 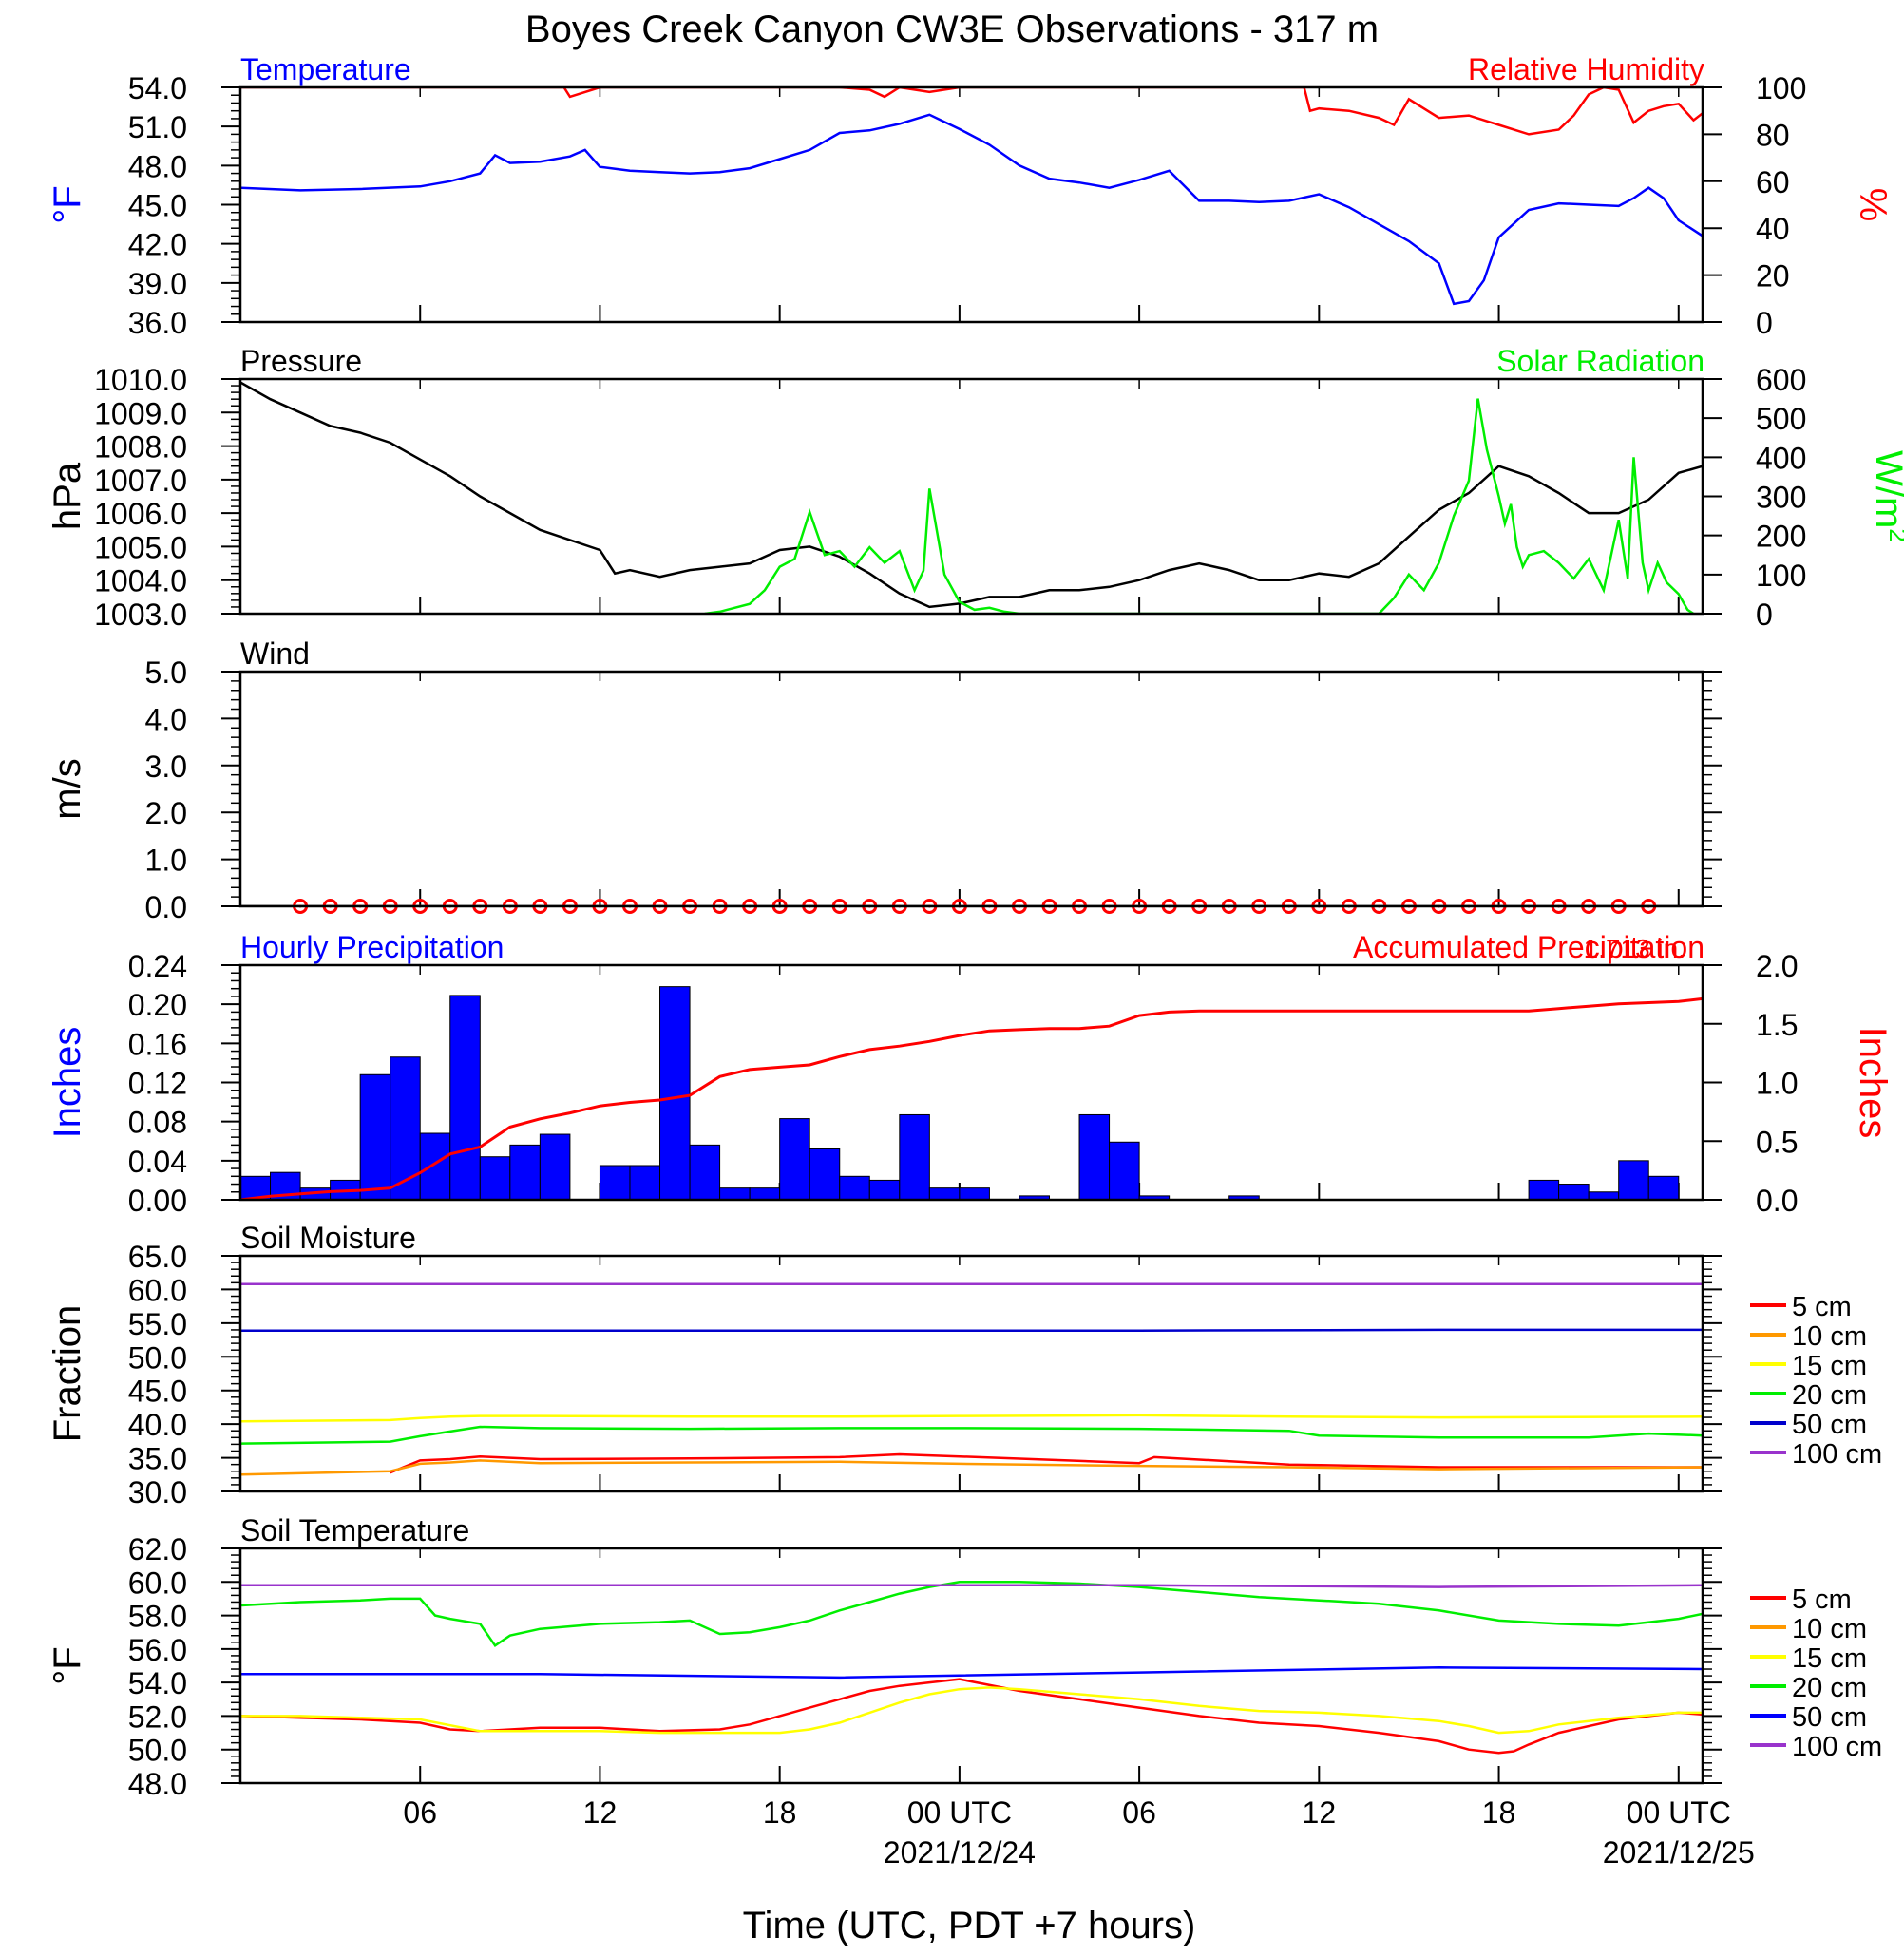 What do you see at coordinates (884, 780) in the screenshot?
I see `panel-2: 0.0 1.0 2.0 3.0 4.0 5.0 Wind m/s` at bounding box center [884, 780].